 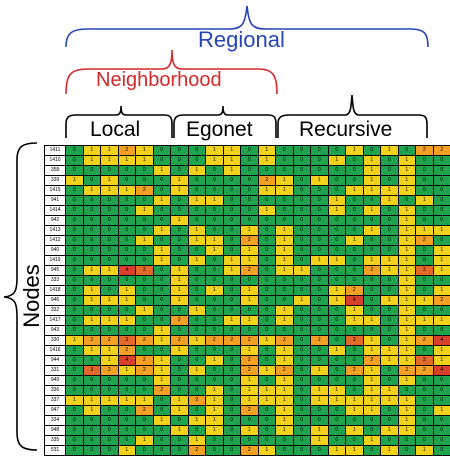 I want to click on node-id-cell: 339, so click(x=55, y=181).